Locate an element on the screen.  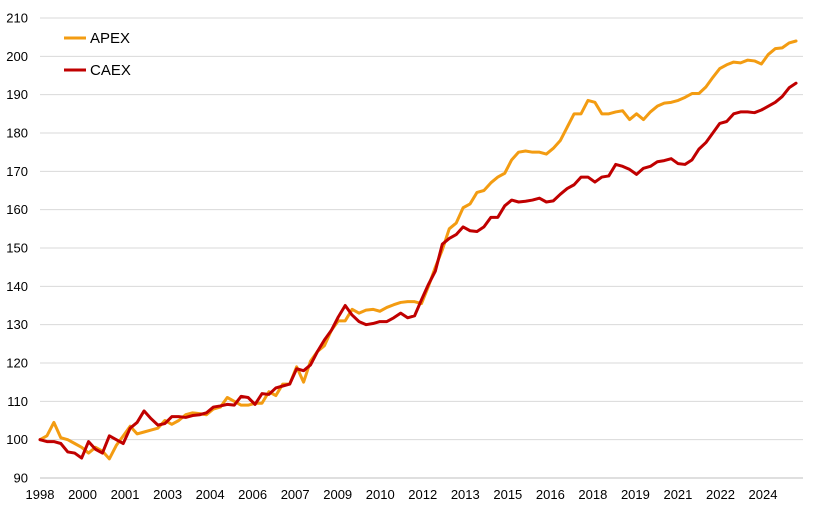
x-tick-label: 2000 is located at coordinates (82, 494).